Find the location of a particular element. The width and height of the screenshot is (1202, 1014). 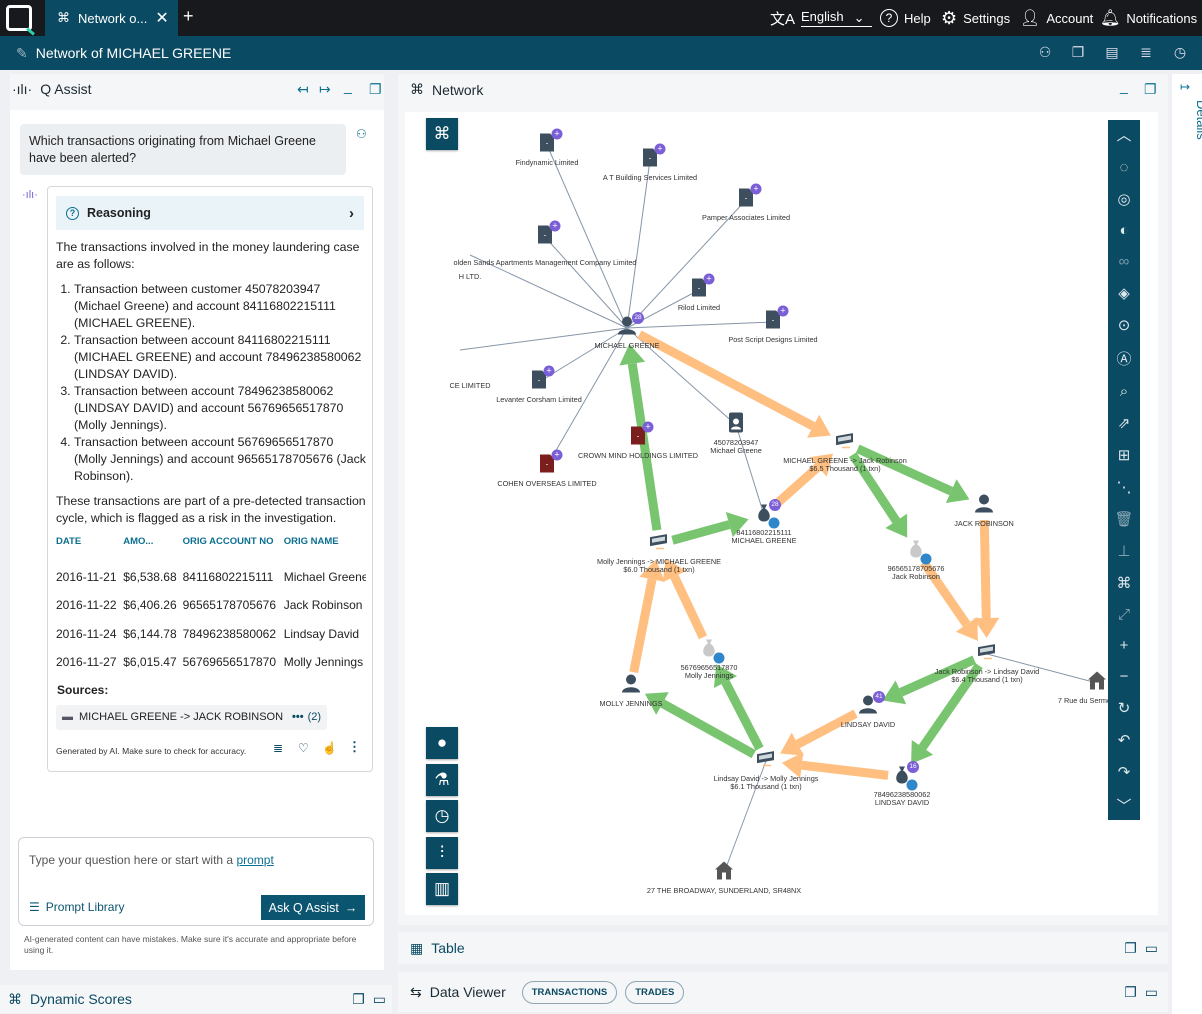

more-options-icon: ⋮ is located at coordinates (354, 746).